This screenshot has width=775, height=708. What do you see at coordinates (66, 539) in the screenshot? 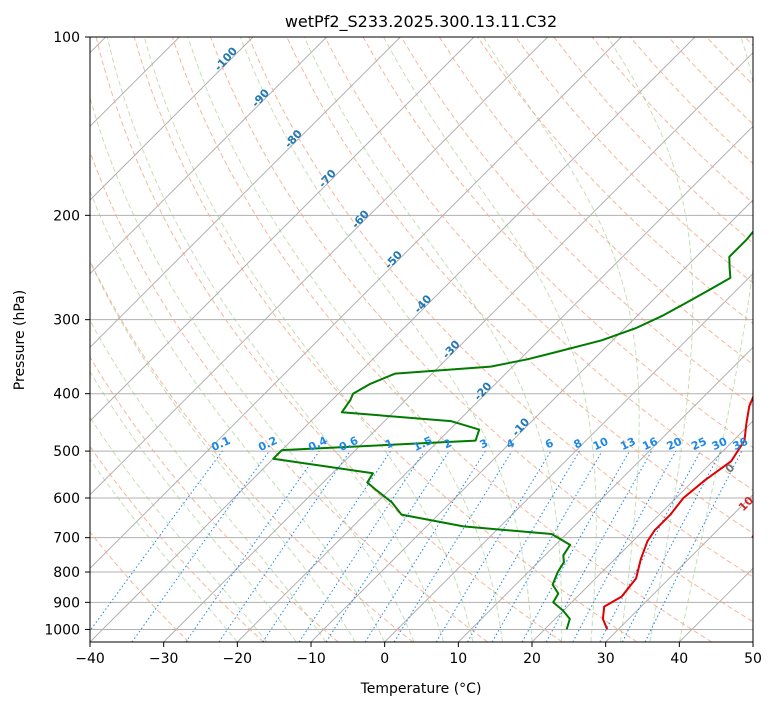
I see `y-tick-label: 700` at bounding box center [66, 539].